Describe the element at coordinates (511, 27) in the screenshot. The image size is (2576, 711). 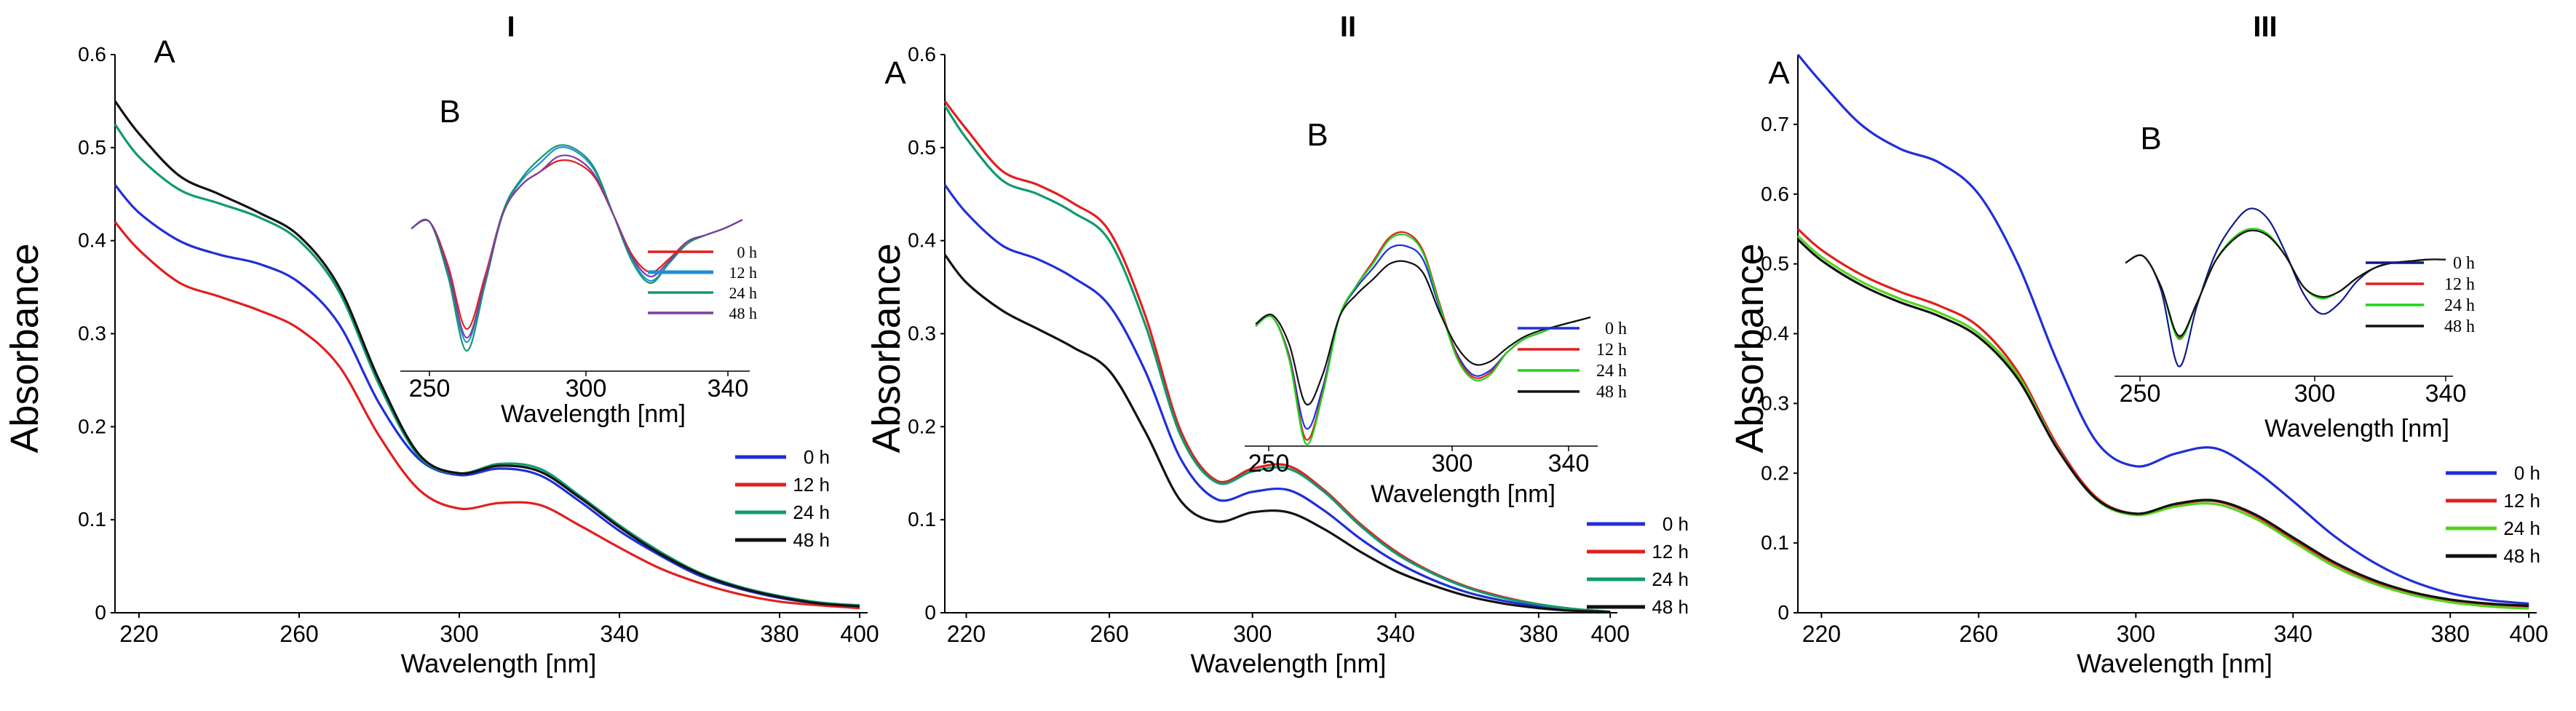
I see `panel-roman-label: I` at that location.